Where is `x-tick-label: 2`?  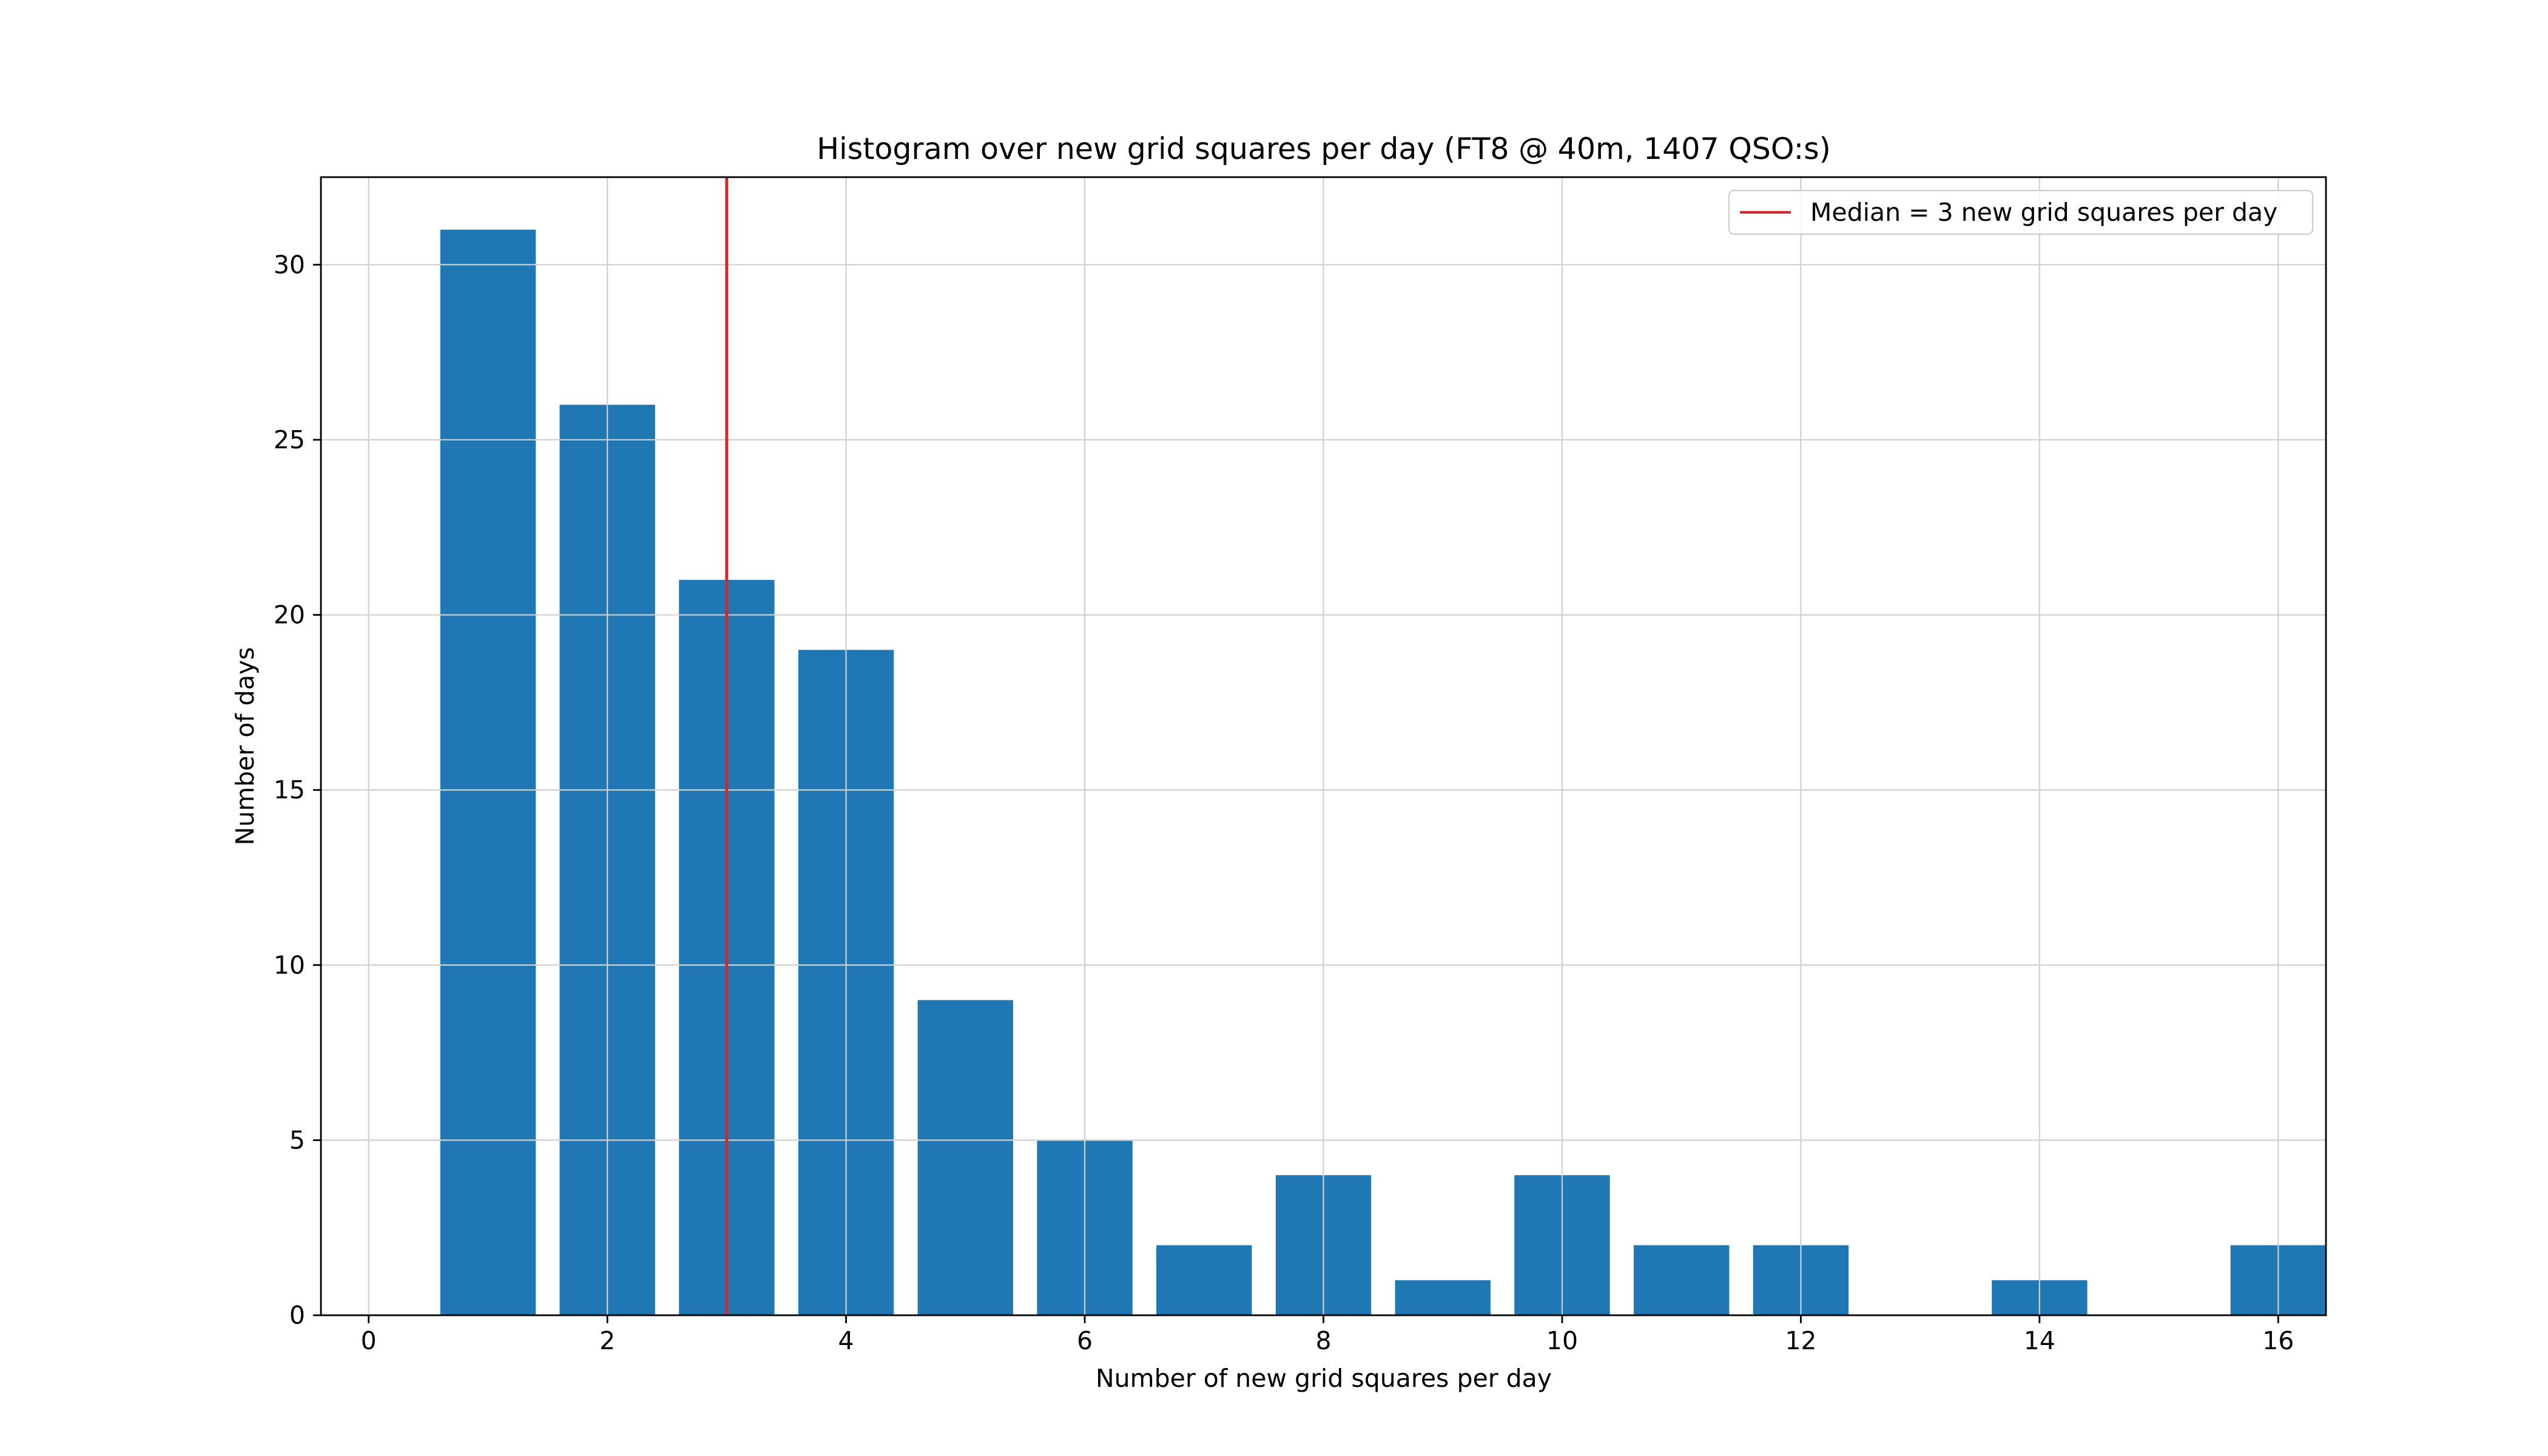 x-tick-label: 2 is located at coordinates (607, 1340).